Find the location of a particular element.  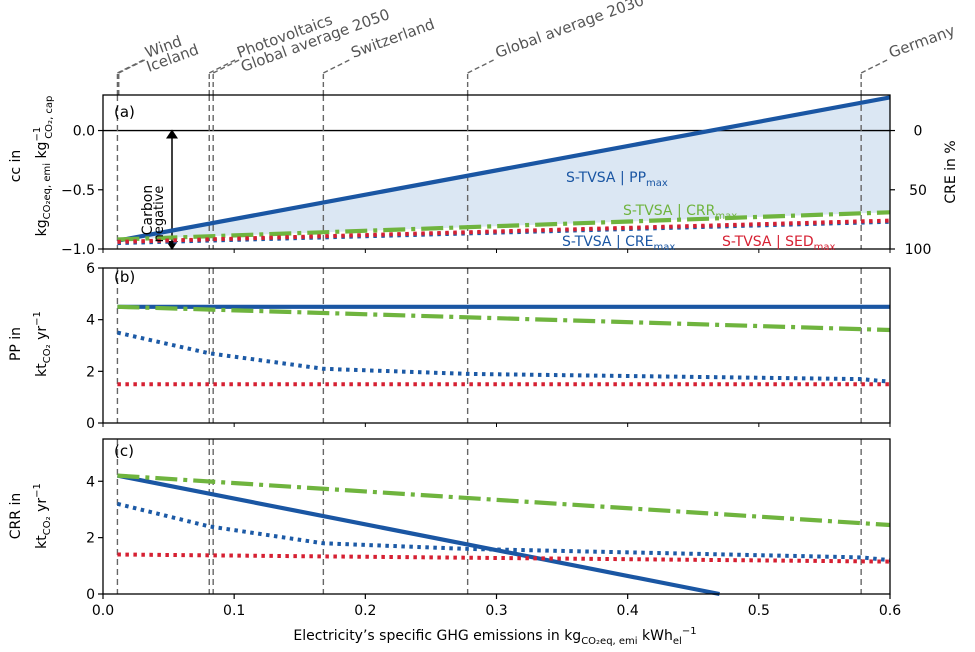

y-tick-label: 0.0 is located at coordinates (84, 132).